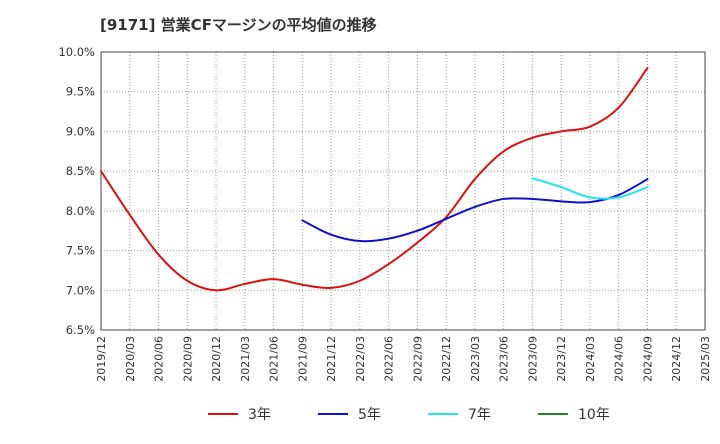 This screenshot has height=444, width=720. I want to click on x-tick-label: 2023/12, so click(561, 359).